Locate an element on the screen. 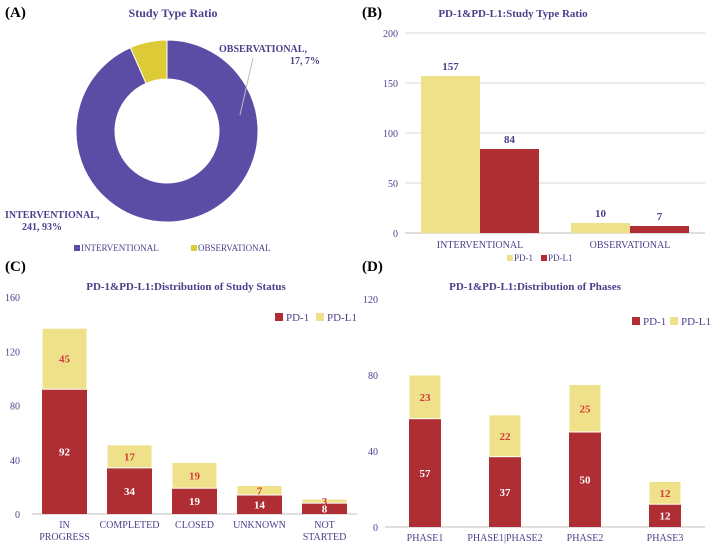 The width and height of the screenshot is (715, 545). panel-d-label: (D) is located at coordinates (372, 267).